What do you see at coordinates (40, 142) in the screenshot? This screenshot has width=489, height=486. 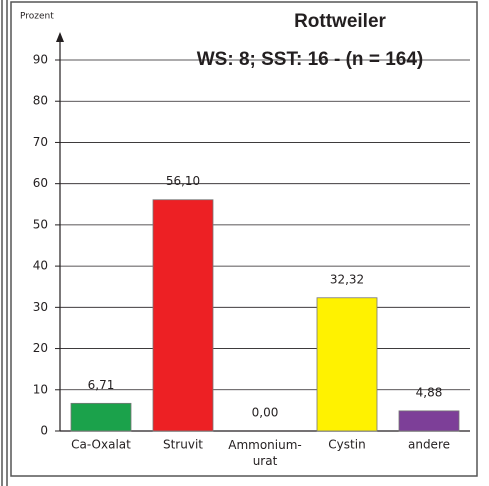 I see `y-tick-label: 70` at bounding box center [40, 142].